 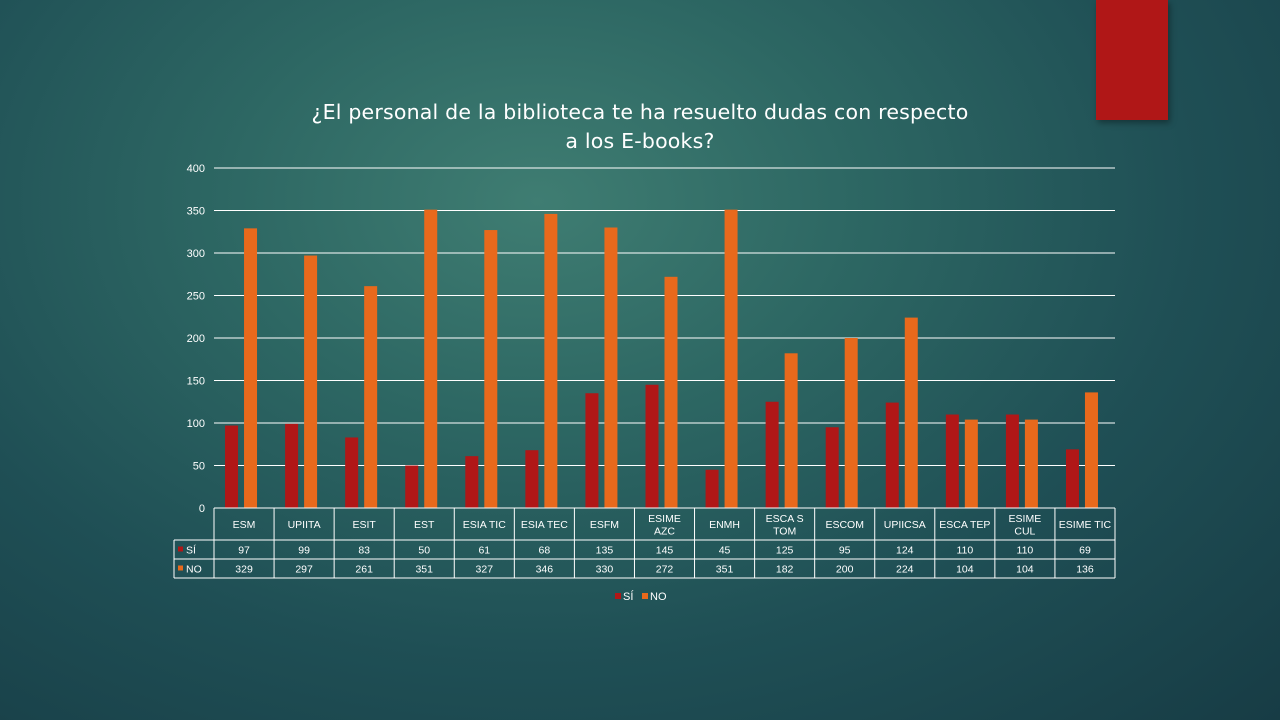 I want to click on category-label: ESFM, so click(x=604, y=525).